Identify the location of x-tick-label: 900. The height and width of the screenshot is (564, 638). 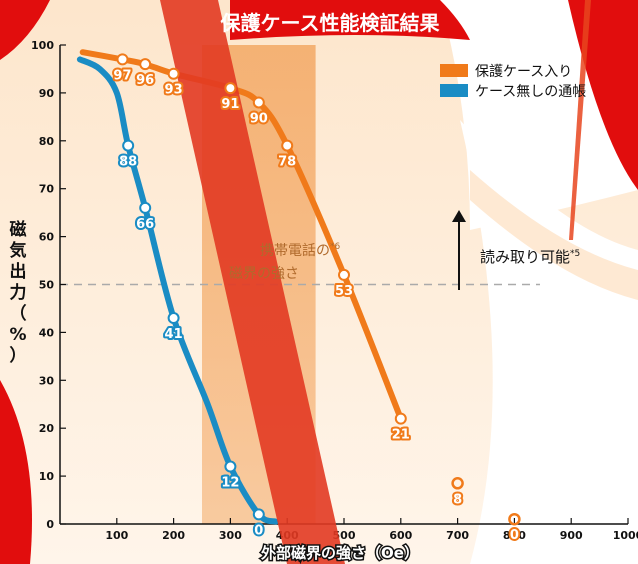
(571, 535).